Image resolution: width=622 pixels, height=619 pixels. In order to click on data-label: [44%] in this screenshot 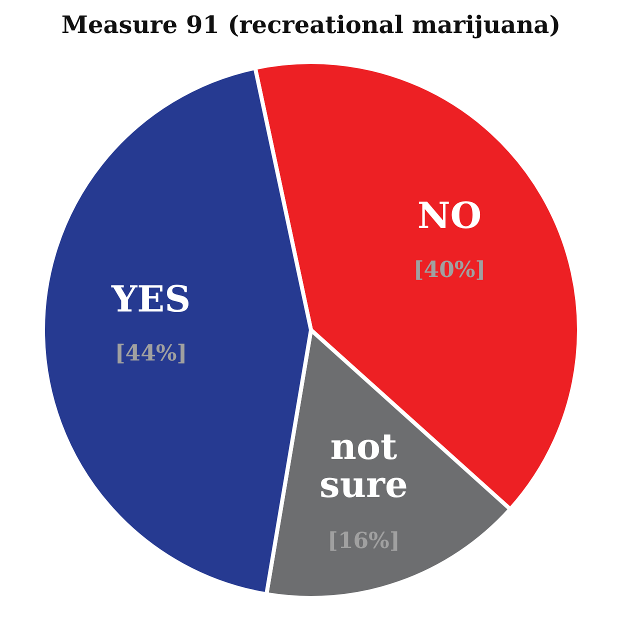, I will do `click(151, 353)`.